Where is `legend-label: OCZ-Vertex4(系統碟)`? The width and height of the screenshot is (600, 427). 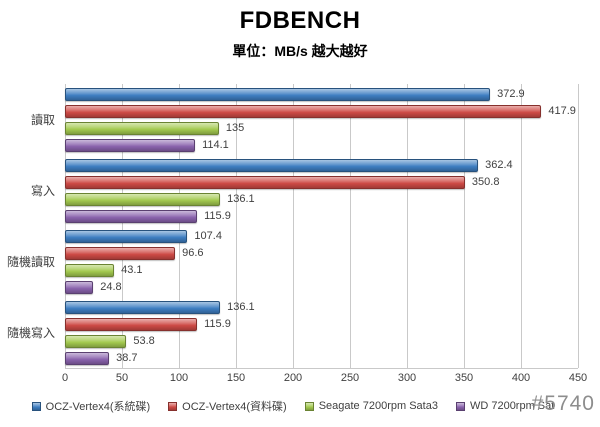
legend-label: OCZ-Vertex4(系統碟) is located at coordinates (98, 407).